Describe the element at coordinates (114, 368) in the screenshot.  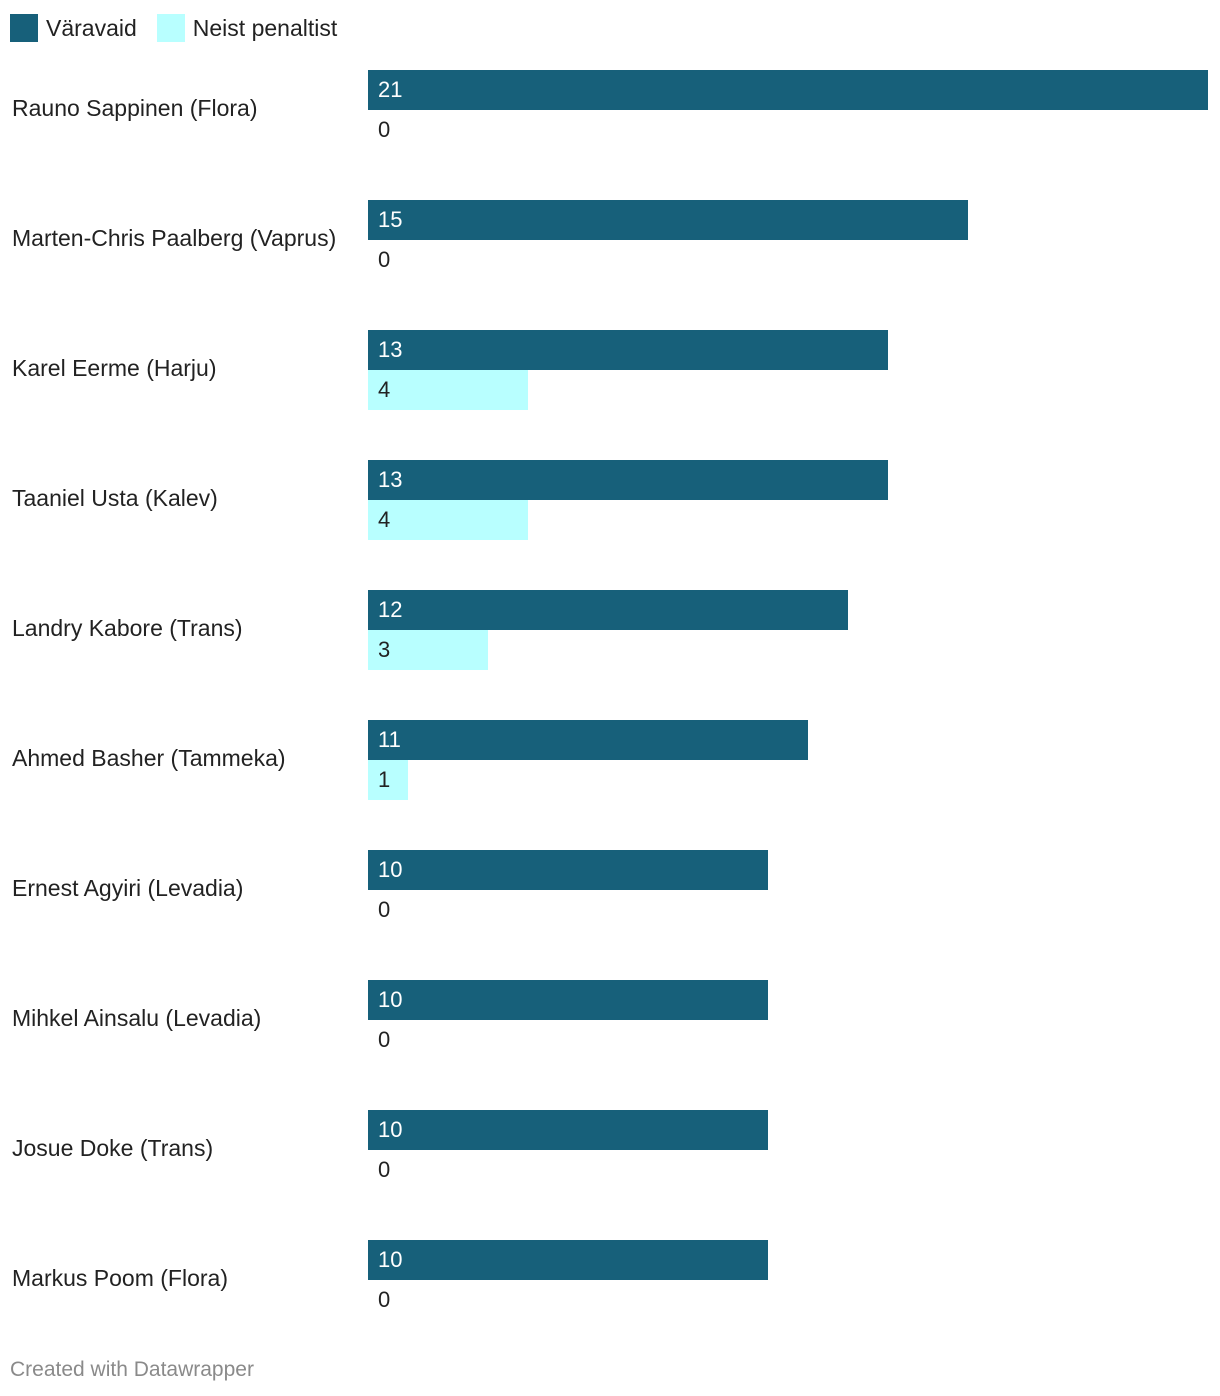
I see `category-label: Karel Eerme (Harju)` at that location.